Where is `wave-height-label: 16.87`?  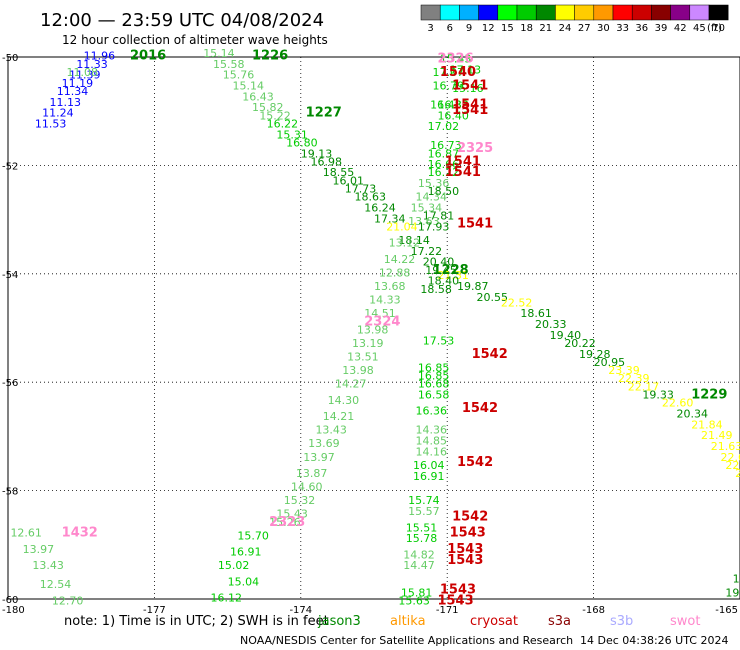
wave-height-label: 16.87 is located at coordinates (444, 153).